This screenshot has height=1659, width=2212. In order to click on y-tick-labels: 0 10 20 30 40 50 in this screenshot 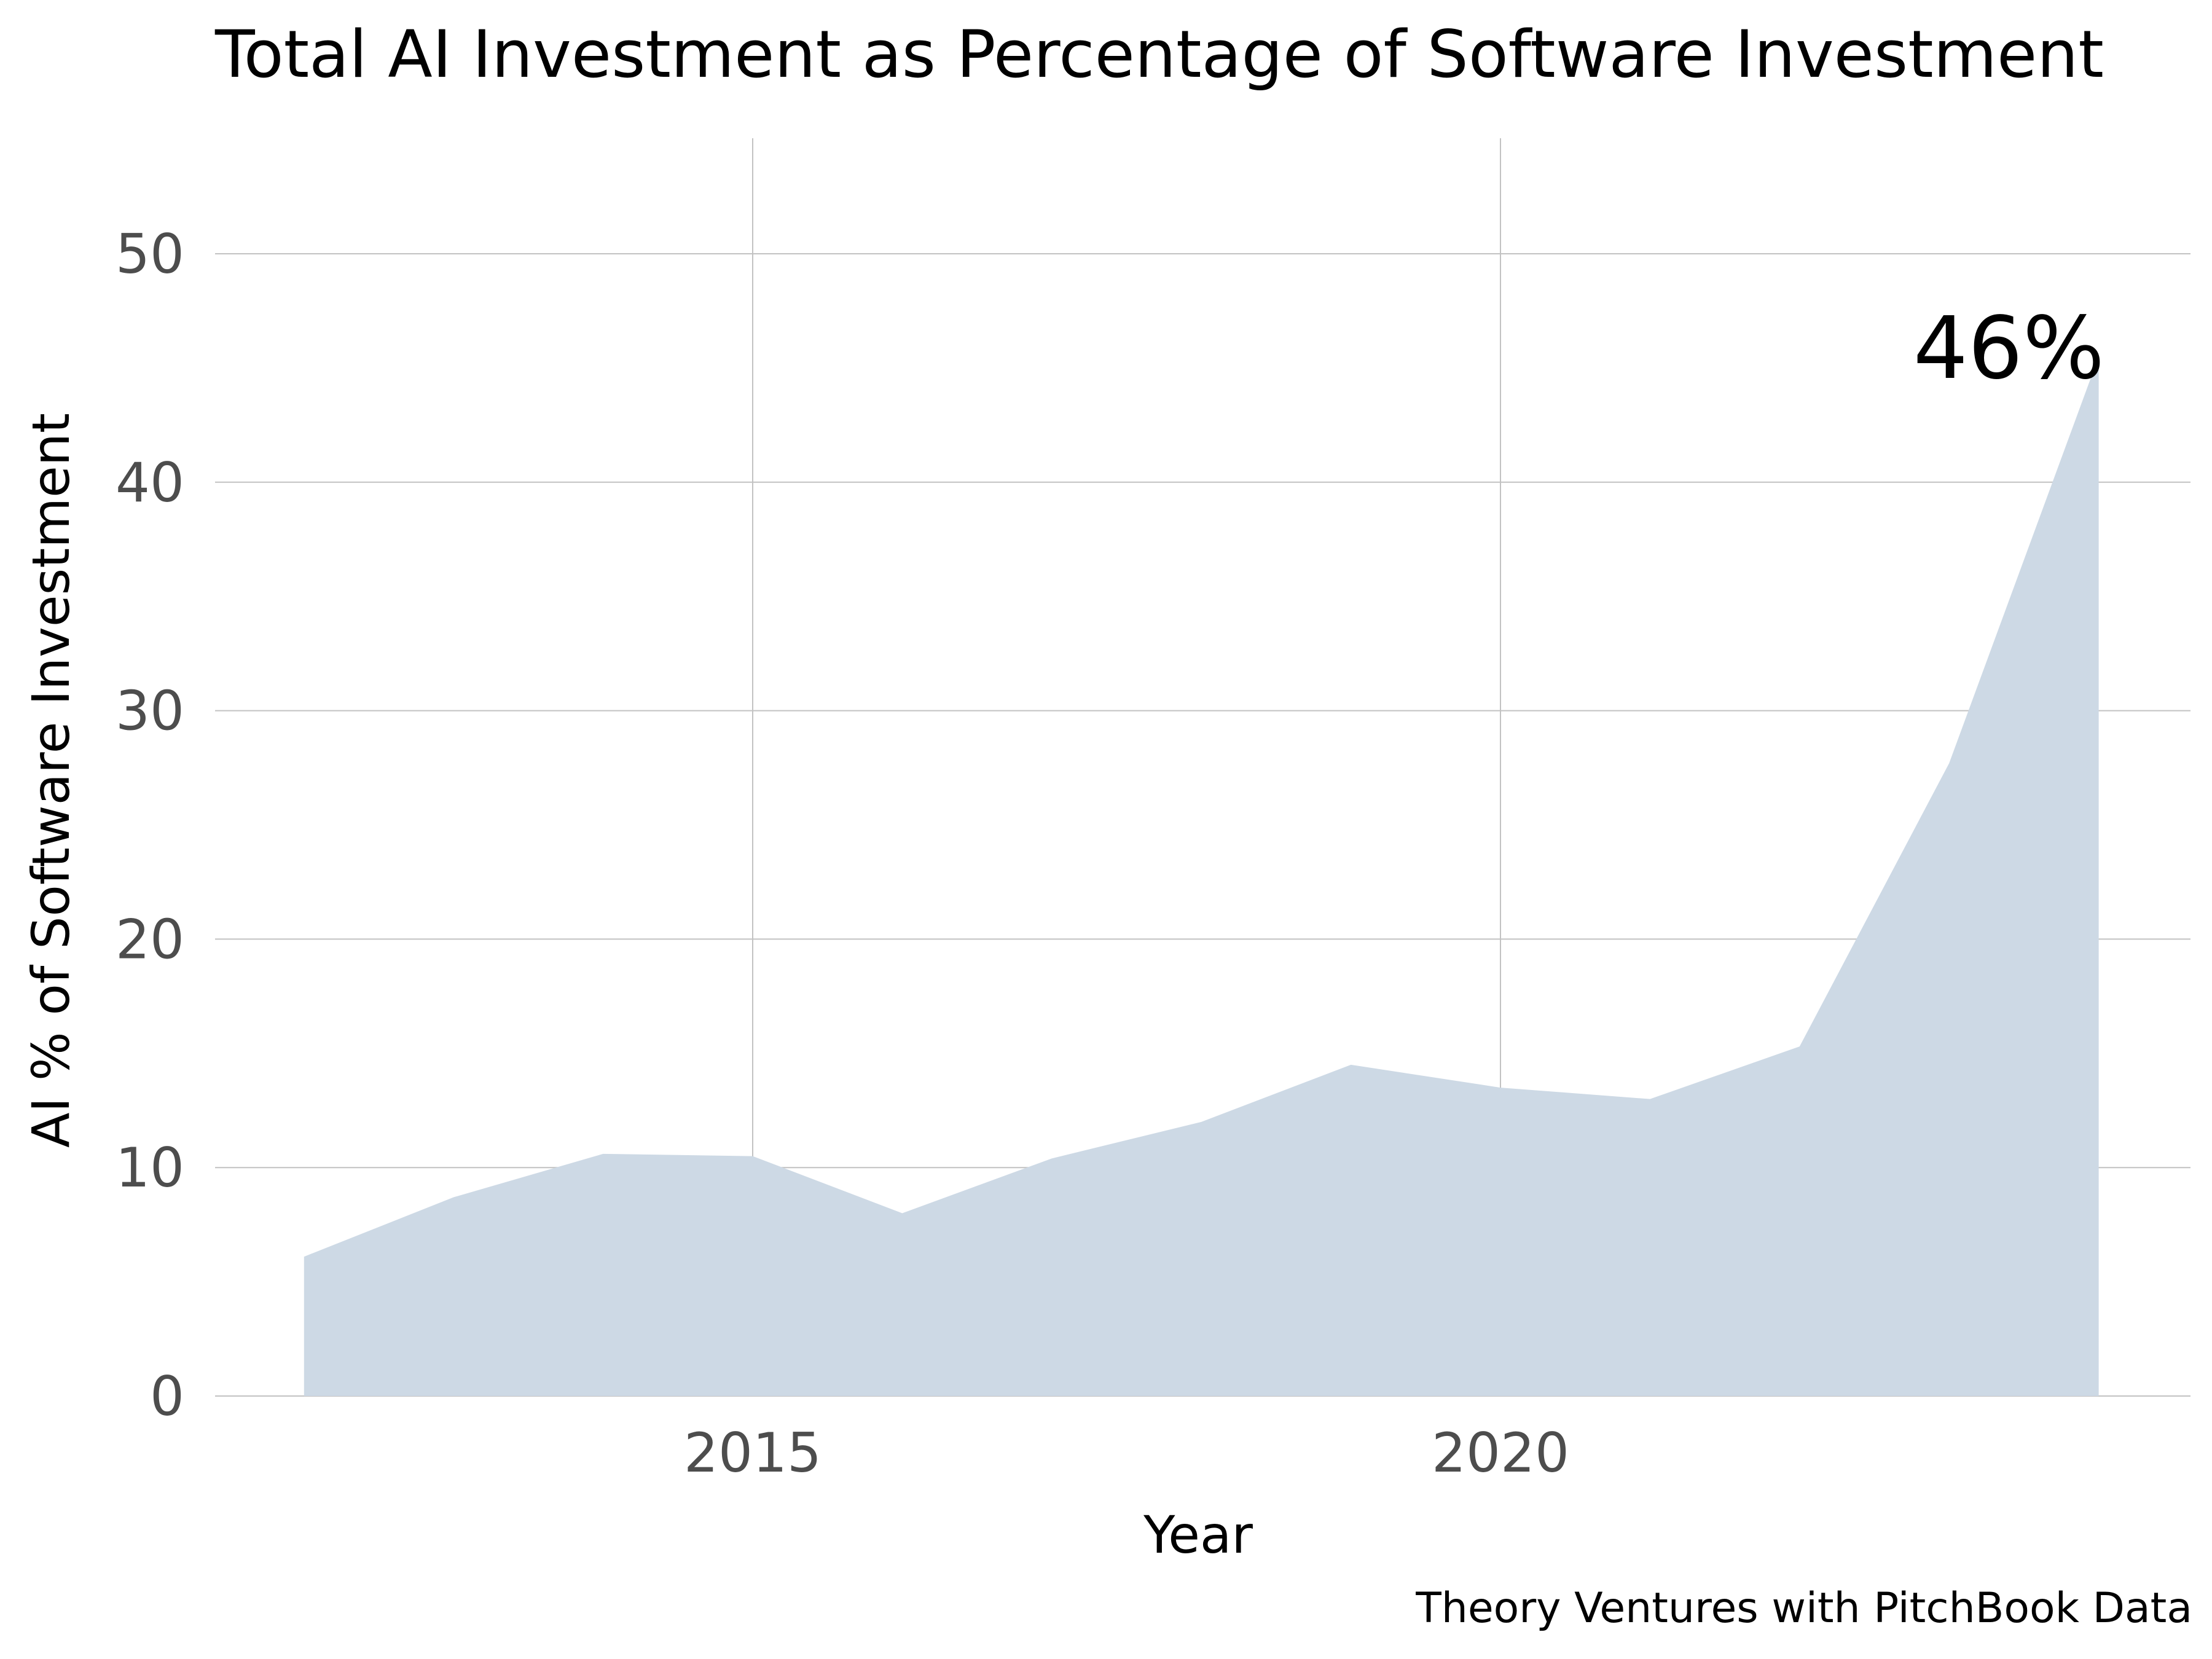, I will do `click(150, 825)`.